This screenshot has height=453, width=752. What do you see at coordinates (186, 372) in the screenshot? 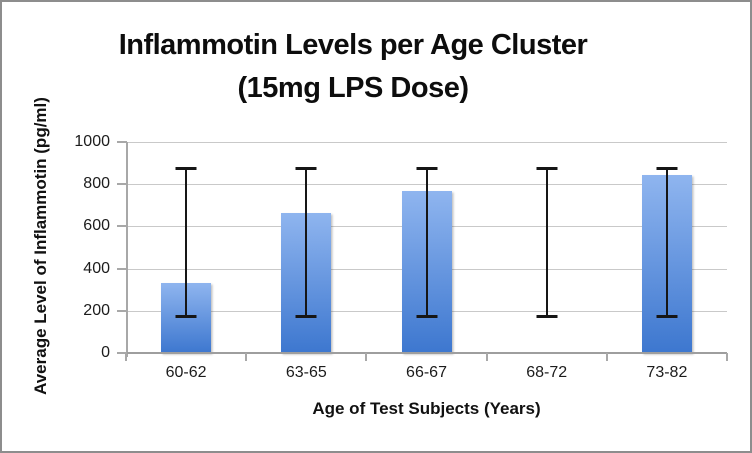
I see `x-tick-label-60-62: 60-62` at bounding box center [186, 372].